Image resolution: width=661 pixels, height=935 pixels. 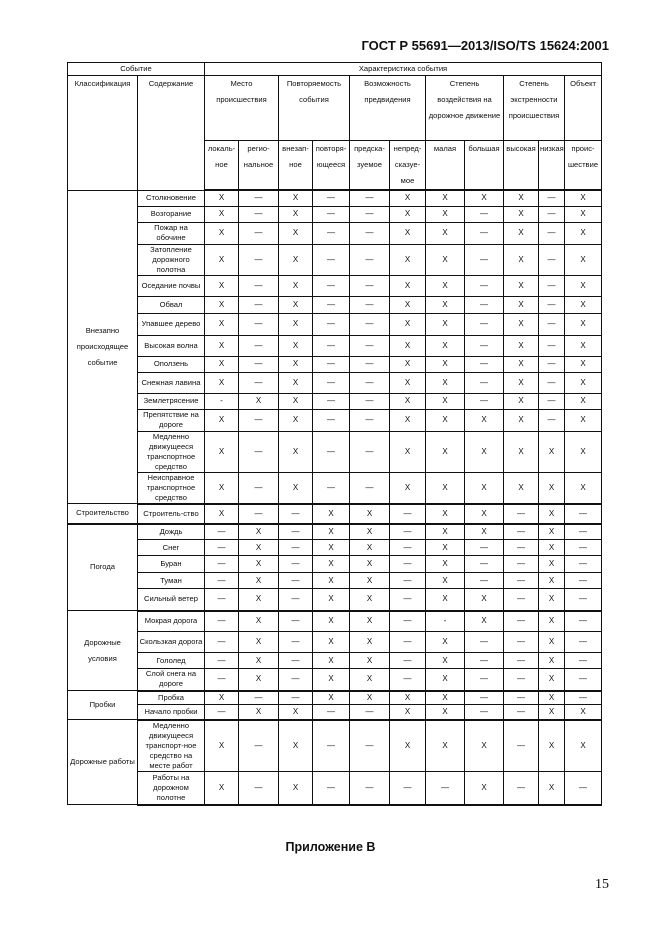 What do you see at coordinates (171, 304) in the screenshot?
I see `content-cell: Обвал` at bounding box center [171, 304].